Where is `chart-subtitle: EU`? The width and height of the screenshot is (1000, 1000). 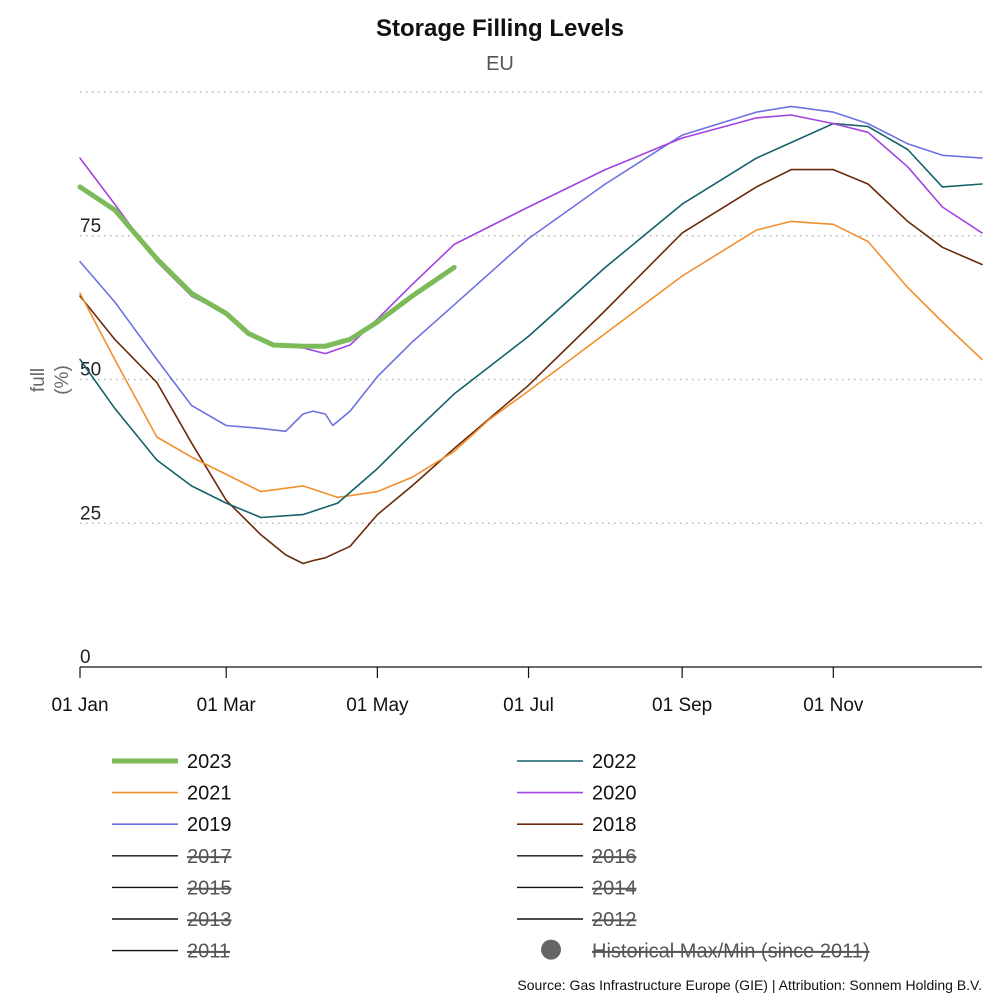
chart-subtitle: EU is located at coordinates (500, 64).